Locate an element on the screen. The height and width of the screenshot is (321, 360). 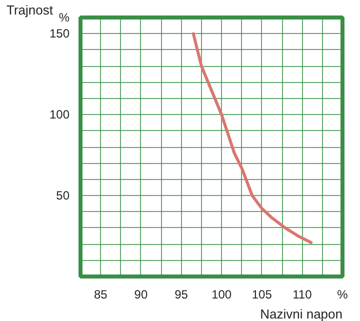
x-tick-label: 100 is located at coordinates (222, 295).